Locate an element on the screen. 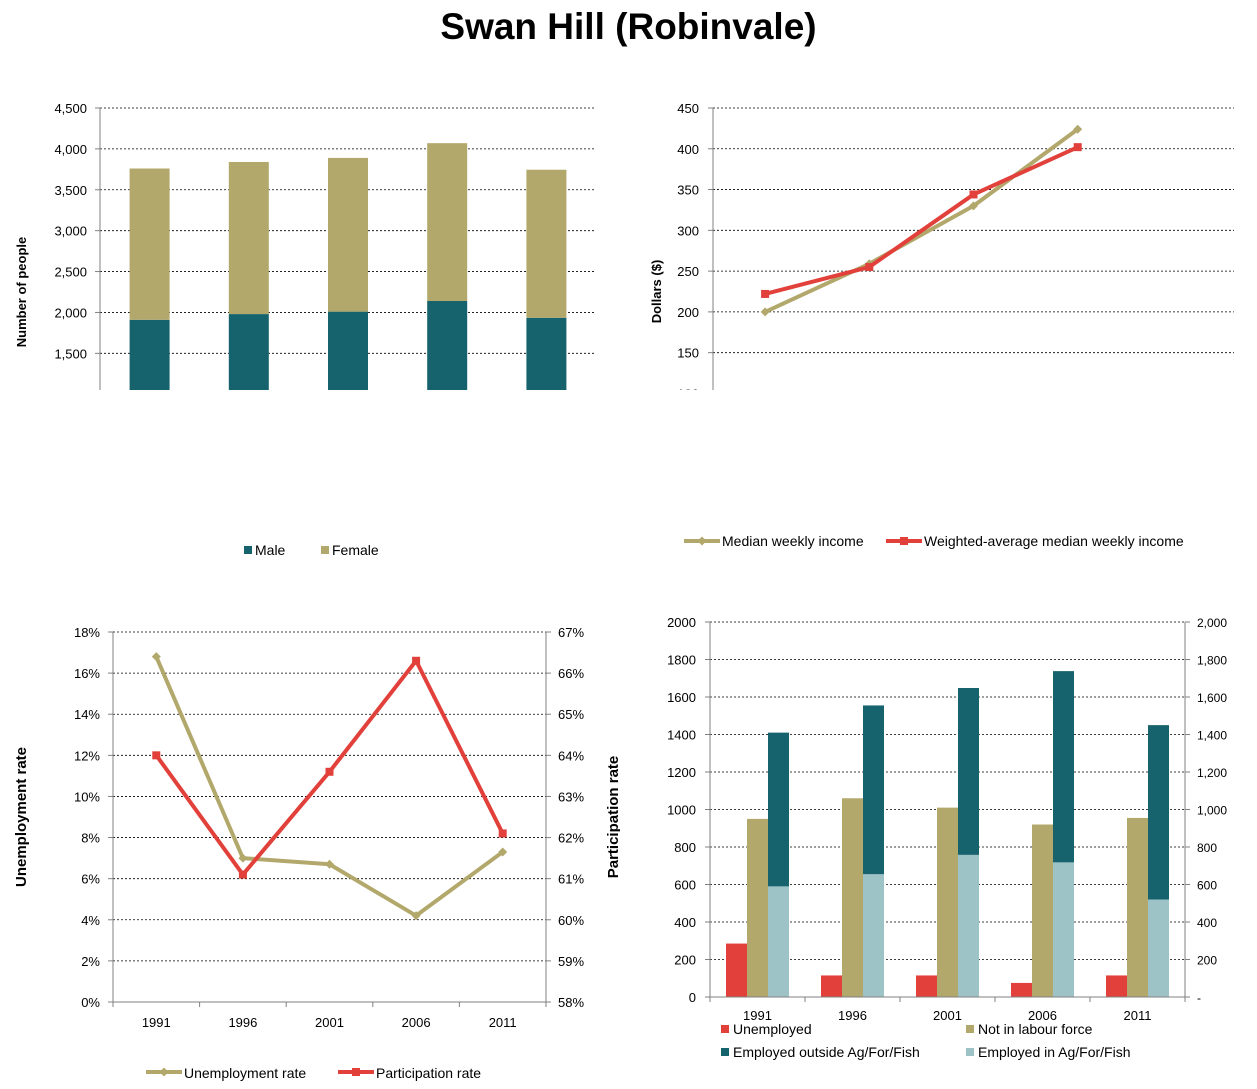 Image resolution: width=1257 pixels, height=1089 pixels. rates-xtick-label: 2011 is located at coordinates (503, 1022).